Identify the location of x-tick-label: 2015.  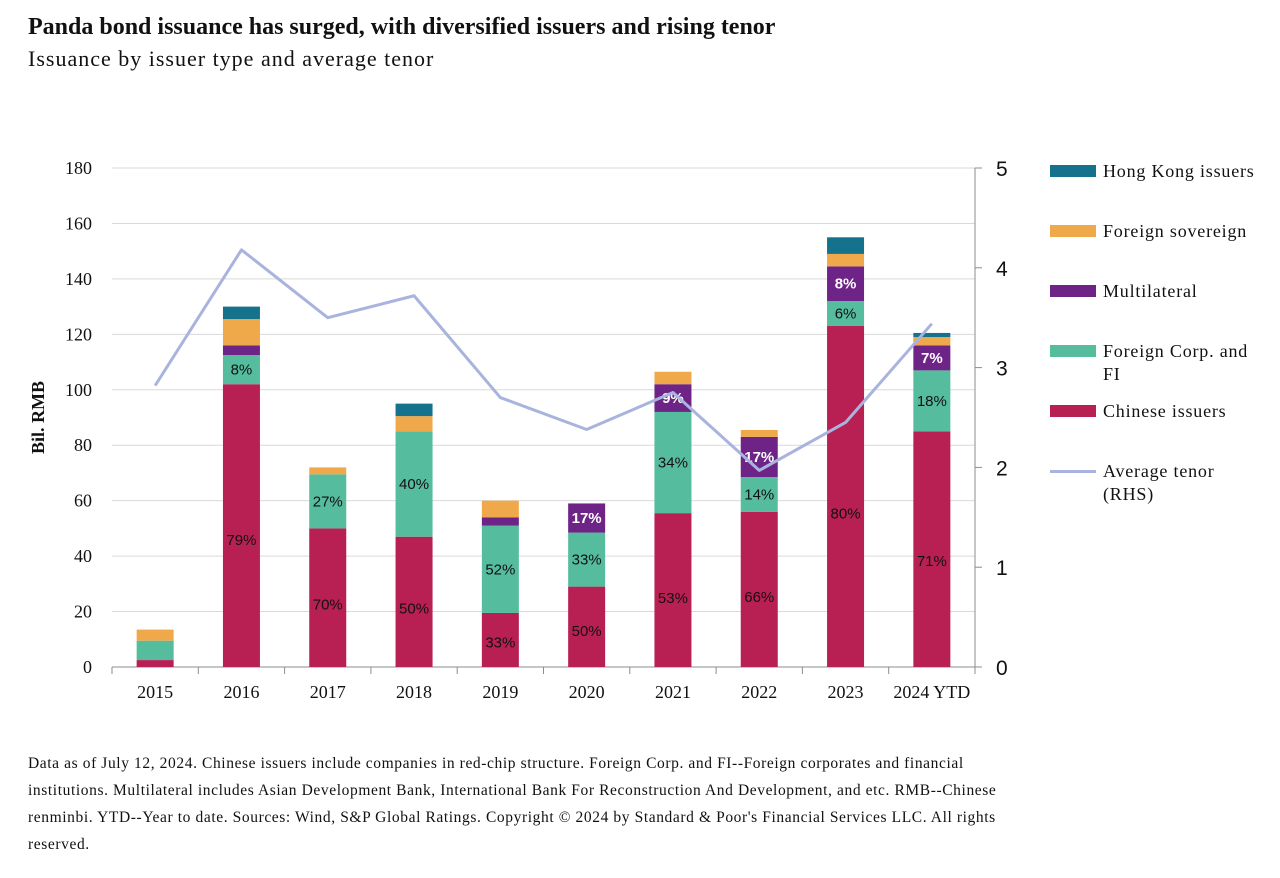
(155, 692).